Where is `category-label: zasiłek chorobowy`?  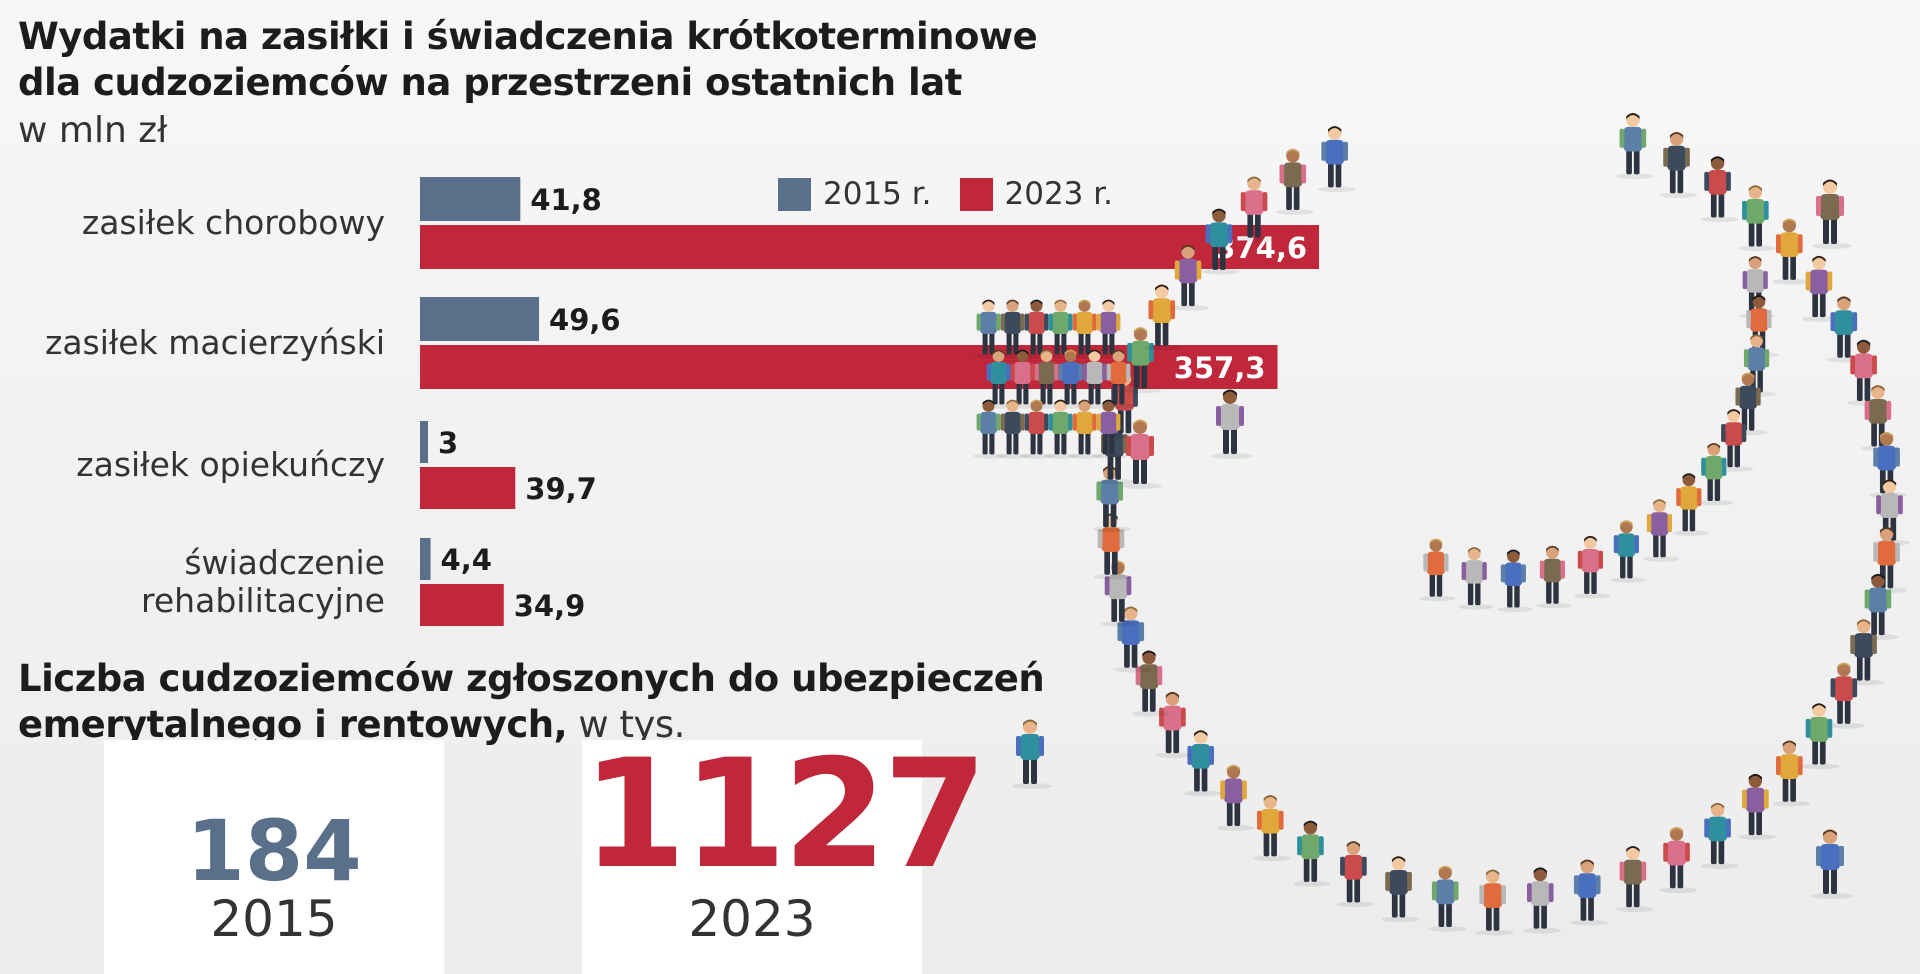
category-label: zasiłek chorobowy is located at coordinates (233, 223).